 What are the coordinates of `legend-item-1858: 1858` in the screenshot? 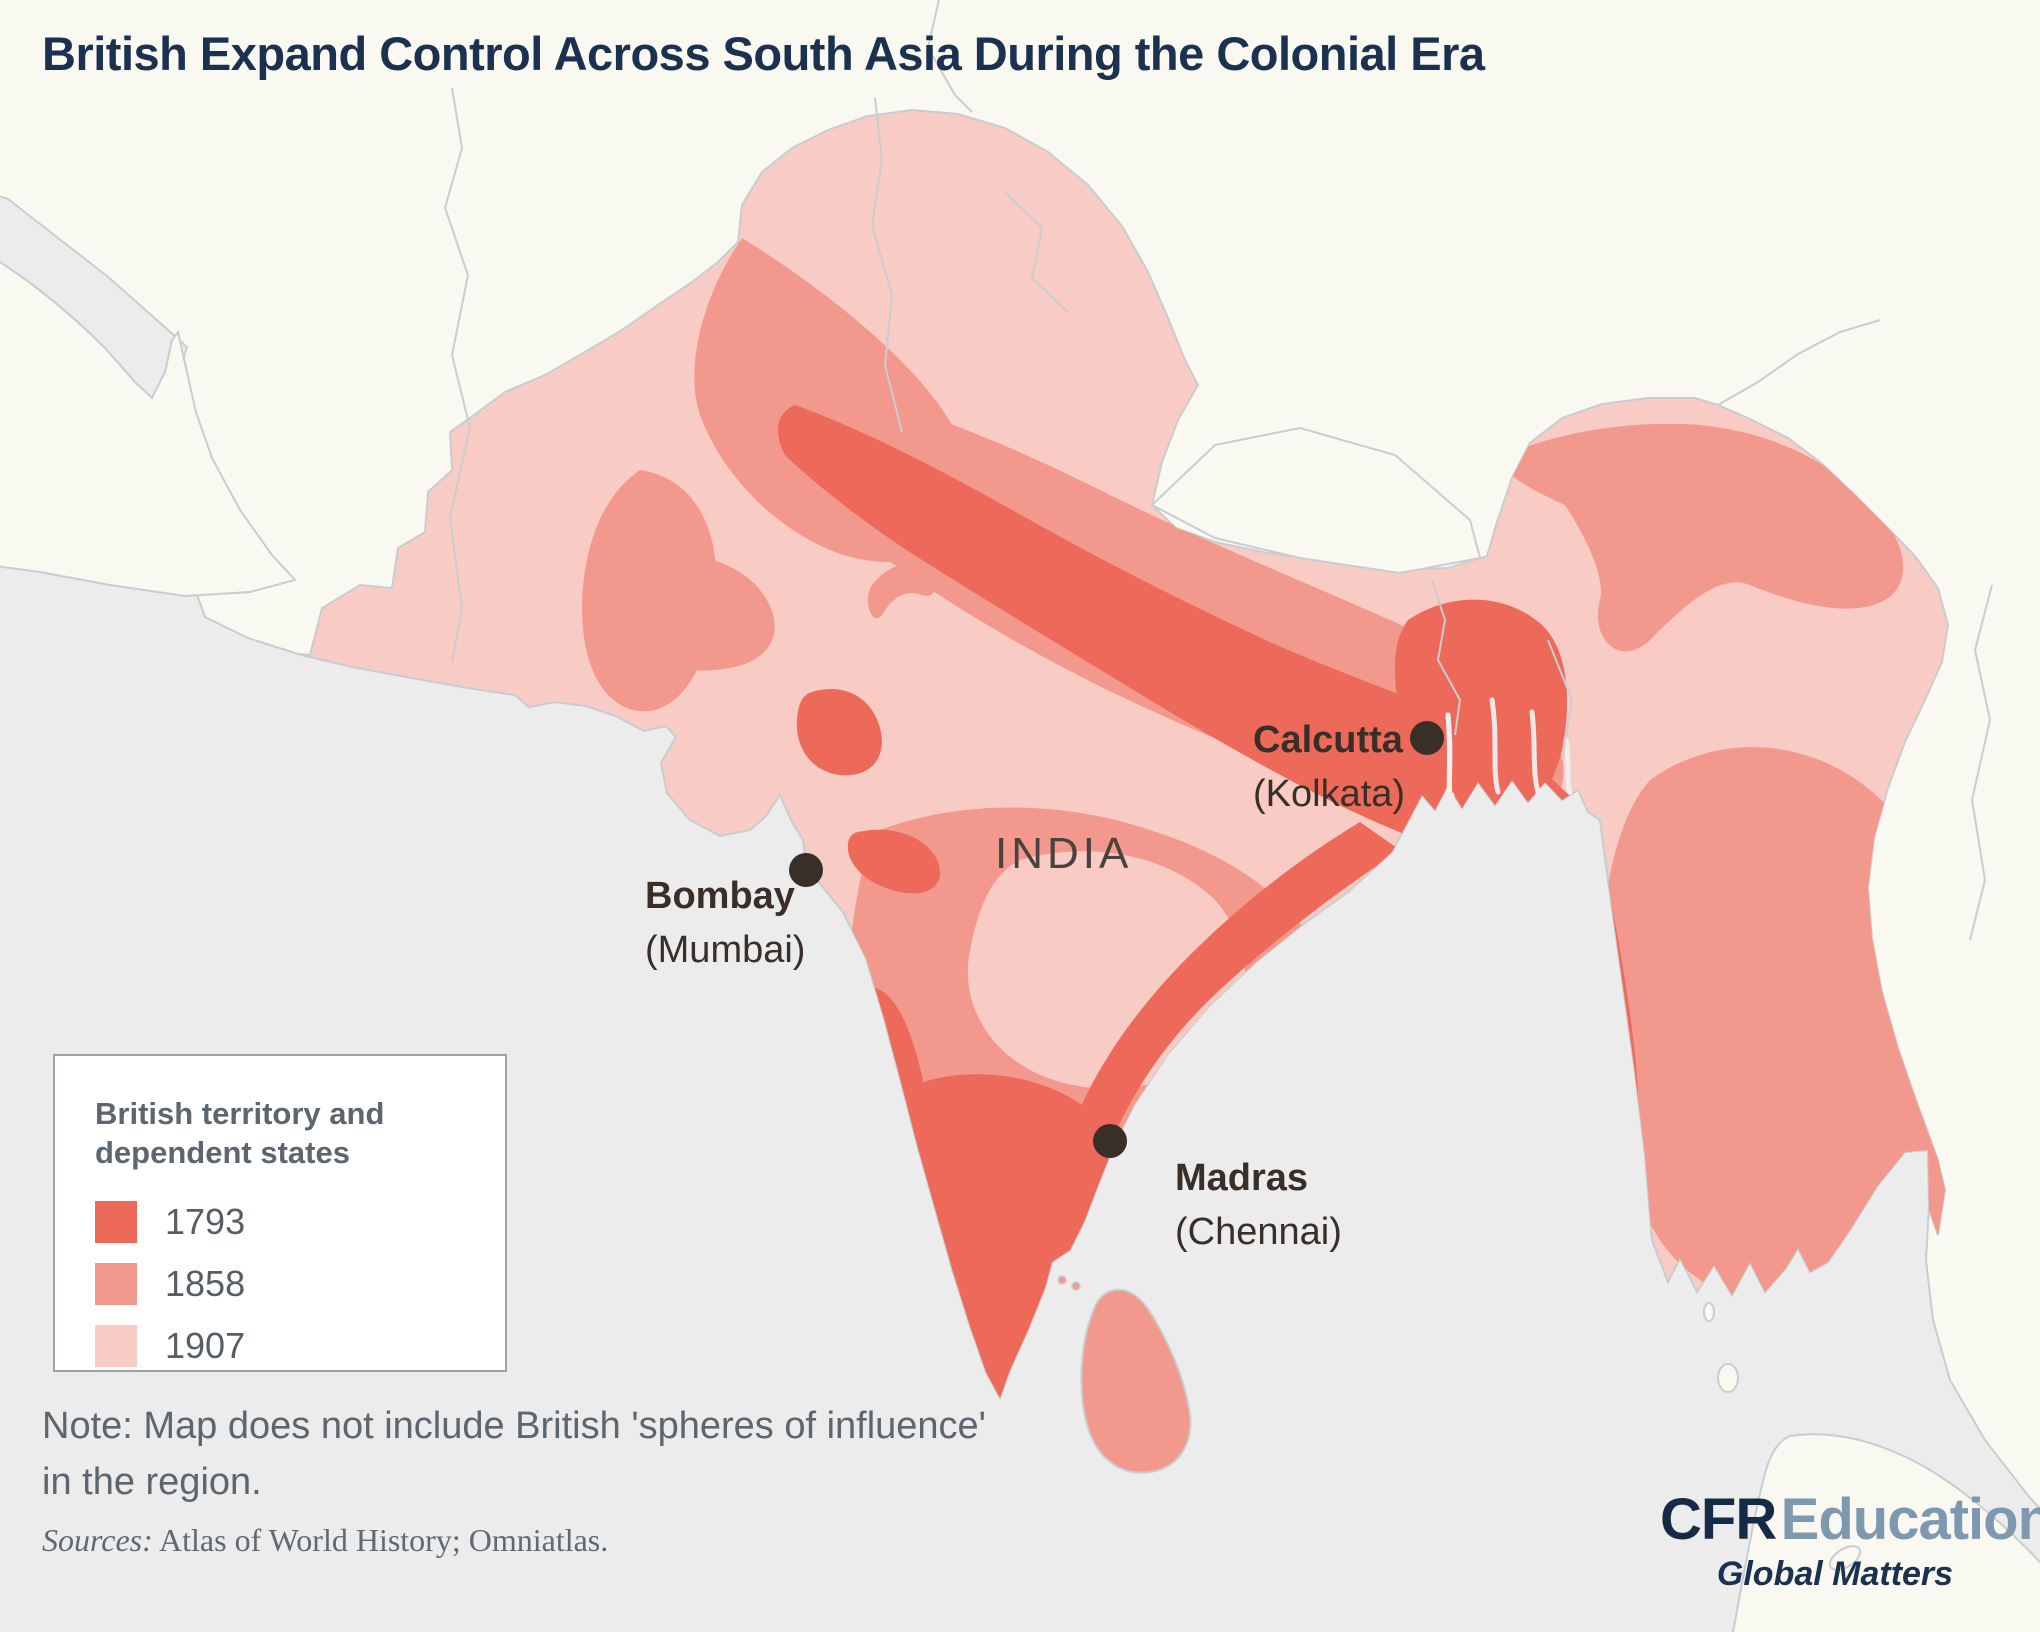 It's located at (300, 1284).